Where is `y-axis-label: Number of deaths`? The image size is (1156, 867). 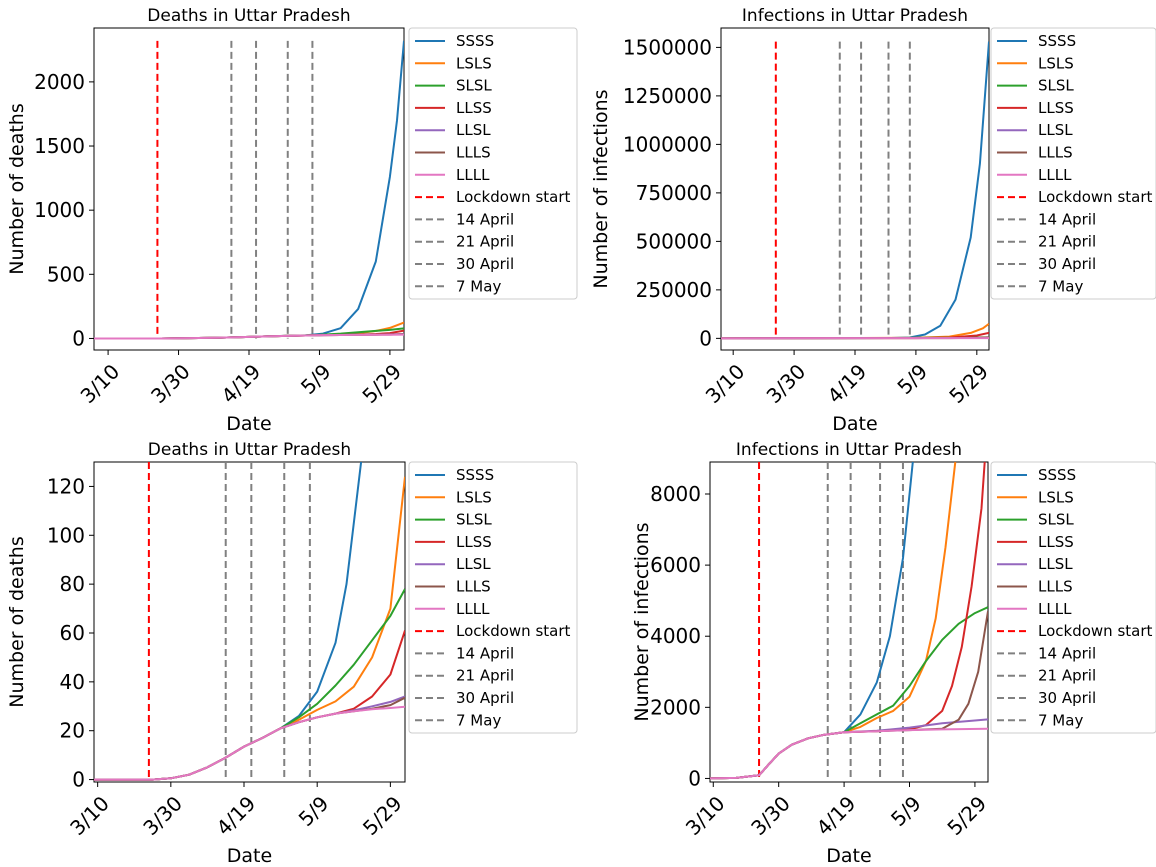
y-axis-label: Number of deaths is located at coordinates (17, 189).